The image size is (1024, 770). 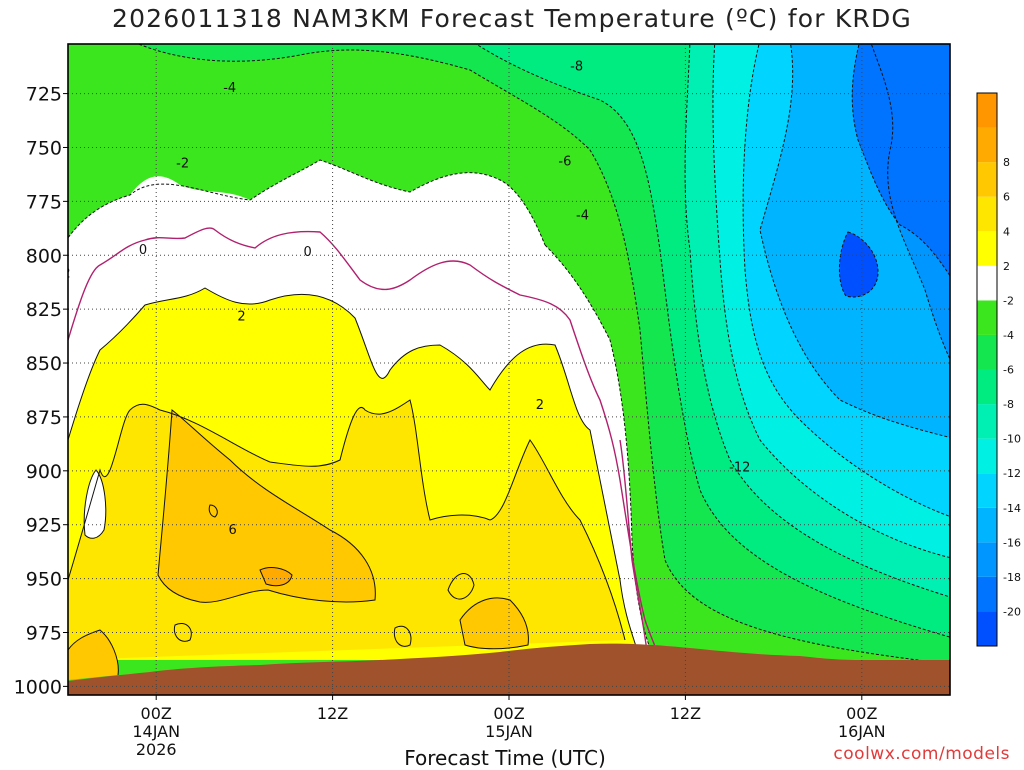 I want to click on band-plus-8-pocket, so click(x=276, y=576).